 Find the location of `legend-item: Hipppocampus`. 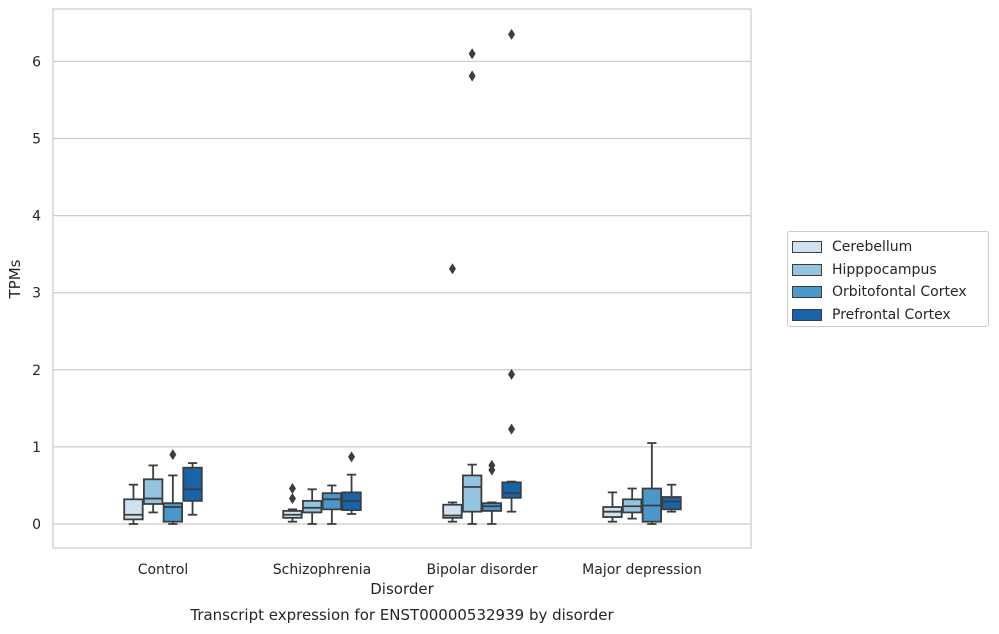

legend-item: Hipppocampus is located at coordinates (890, 270).